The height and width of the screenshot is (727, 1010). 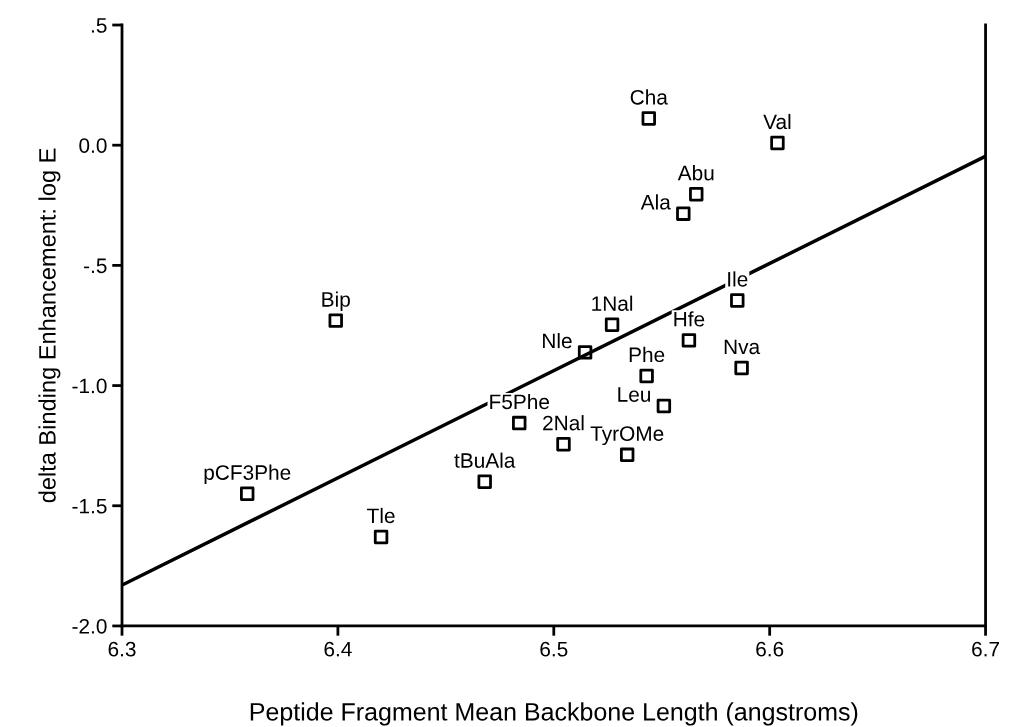 What do you see at coordinates (381, 515) in the screenshot?
I see `annotation: Tle` at bounding box center [381, 515].